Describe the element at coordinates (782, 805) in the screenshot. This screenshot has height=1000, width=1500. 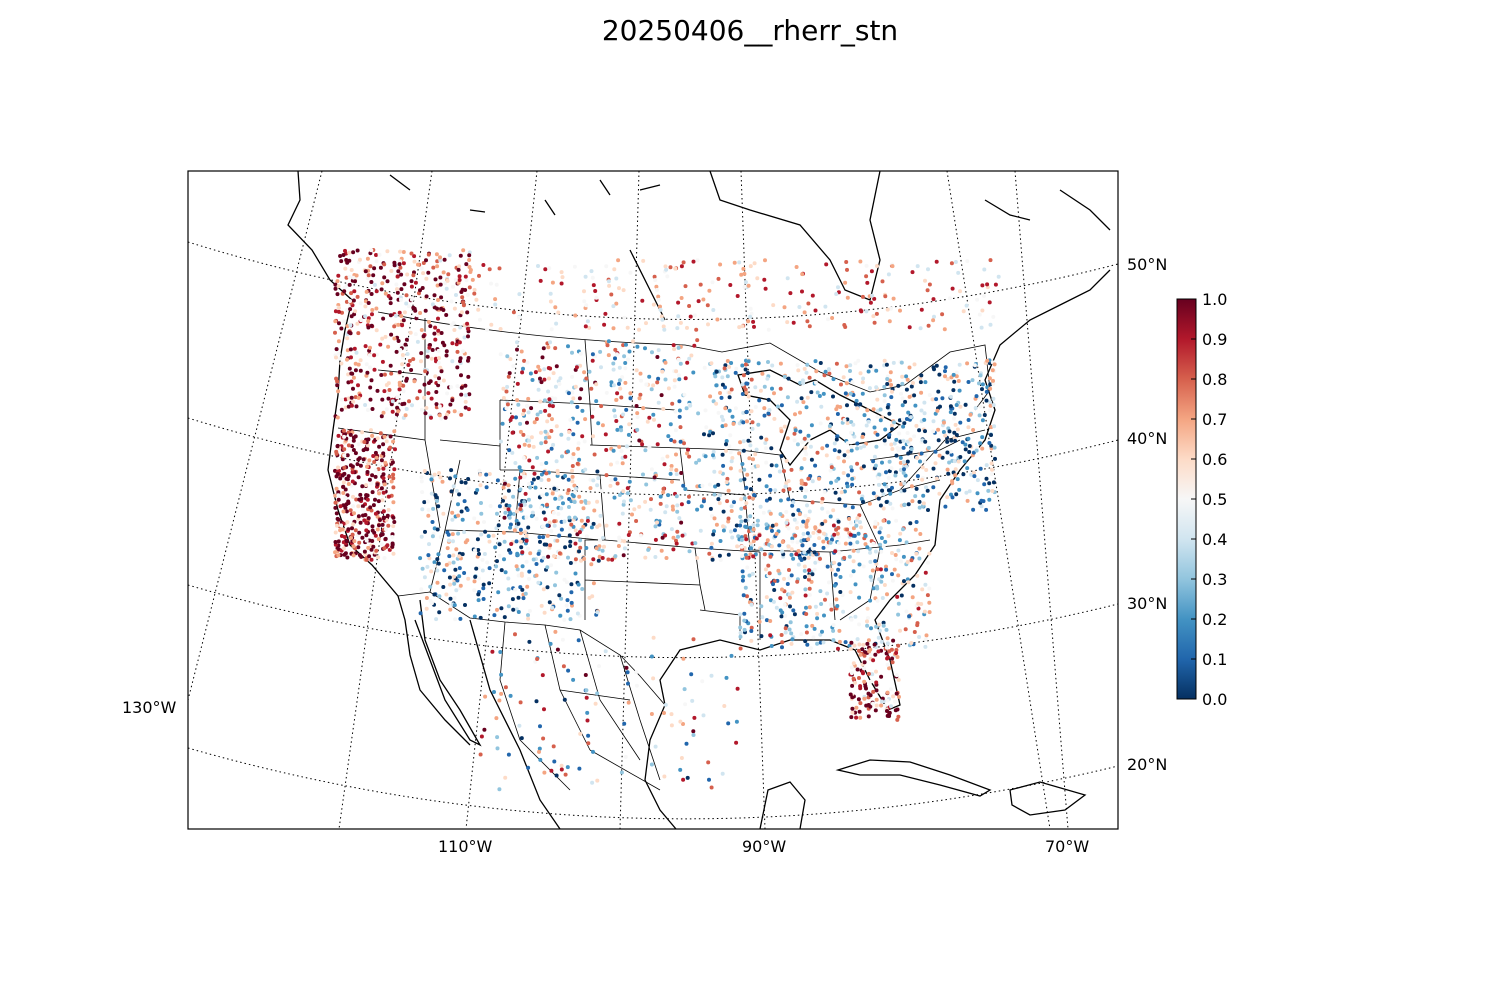
I see `yucatan` at that location.